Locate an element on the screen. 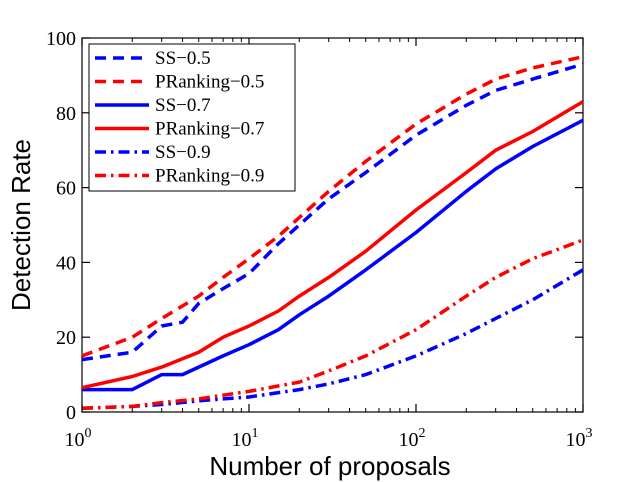 The width and height of the screenshot is (642, 482). x-tick-label: 10² is located at coordinates (412, 438).